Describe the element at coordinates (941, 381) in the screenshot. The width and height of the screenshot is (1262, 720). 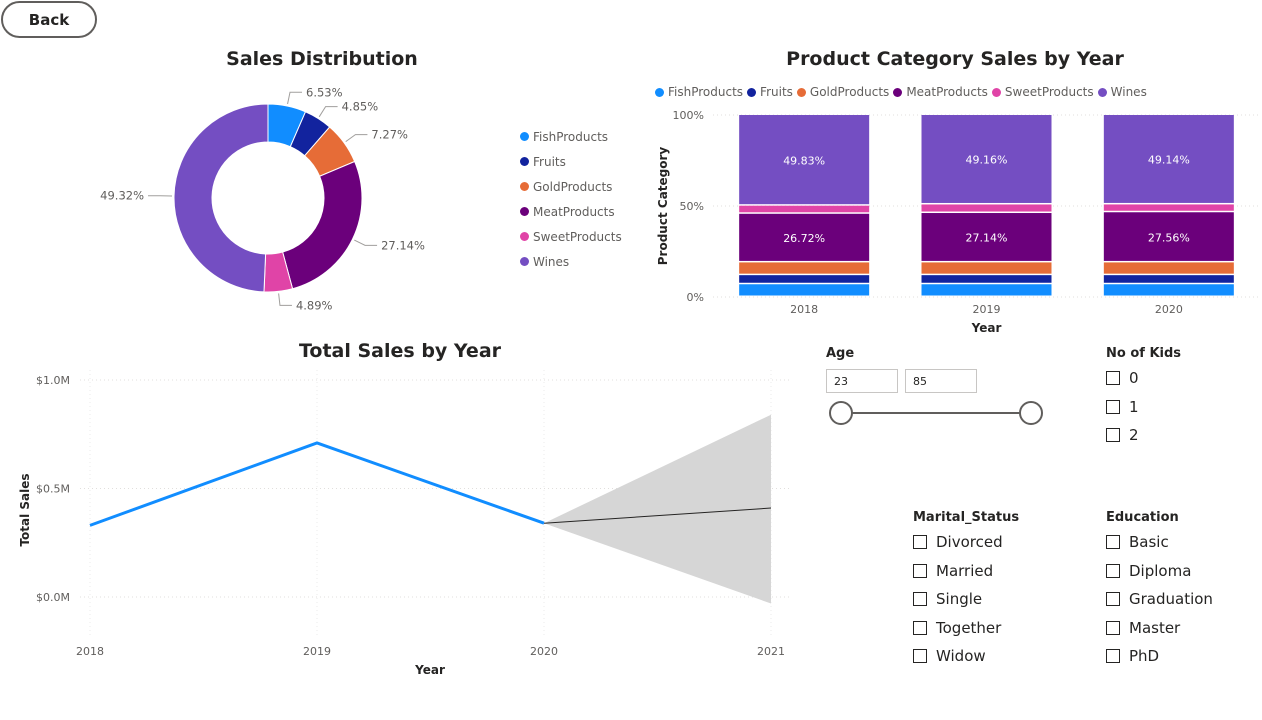
I see `age-max-input` at that location.